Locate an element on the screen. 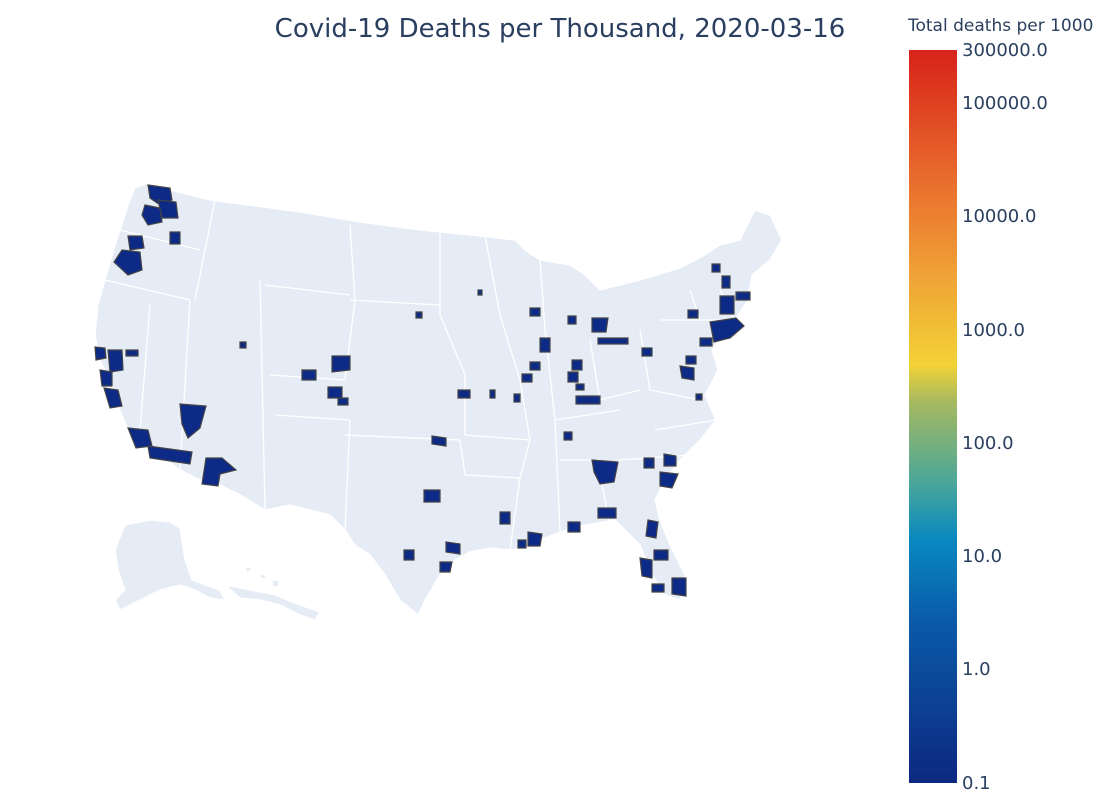  alaska is located at coordinates (170, 565).